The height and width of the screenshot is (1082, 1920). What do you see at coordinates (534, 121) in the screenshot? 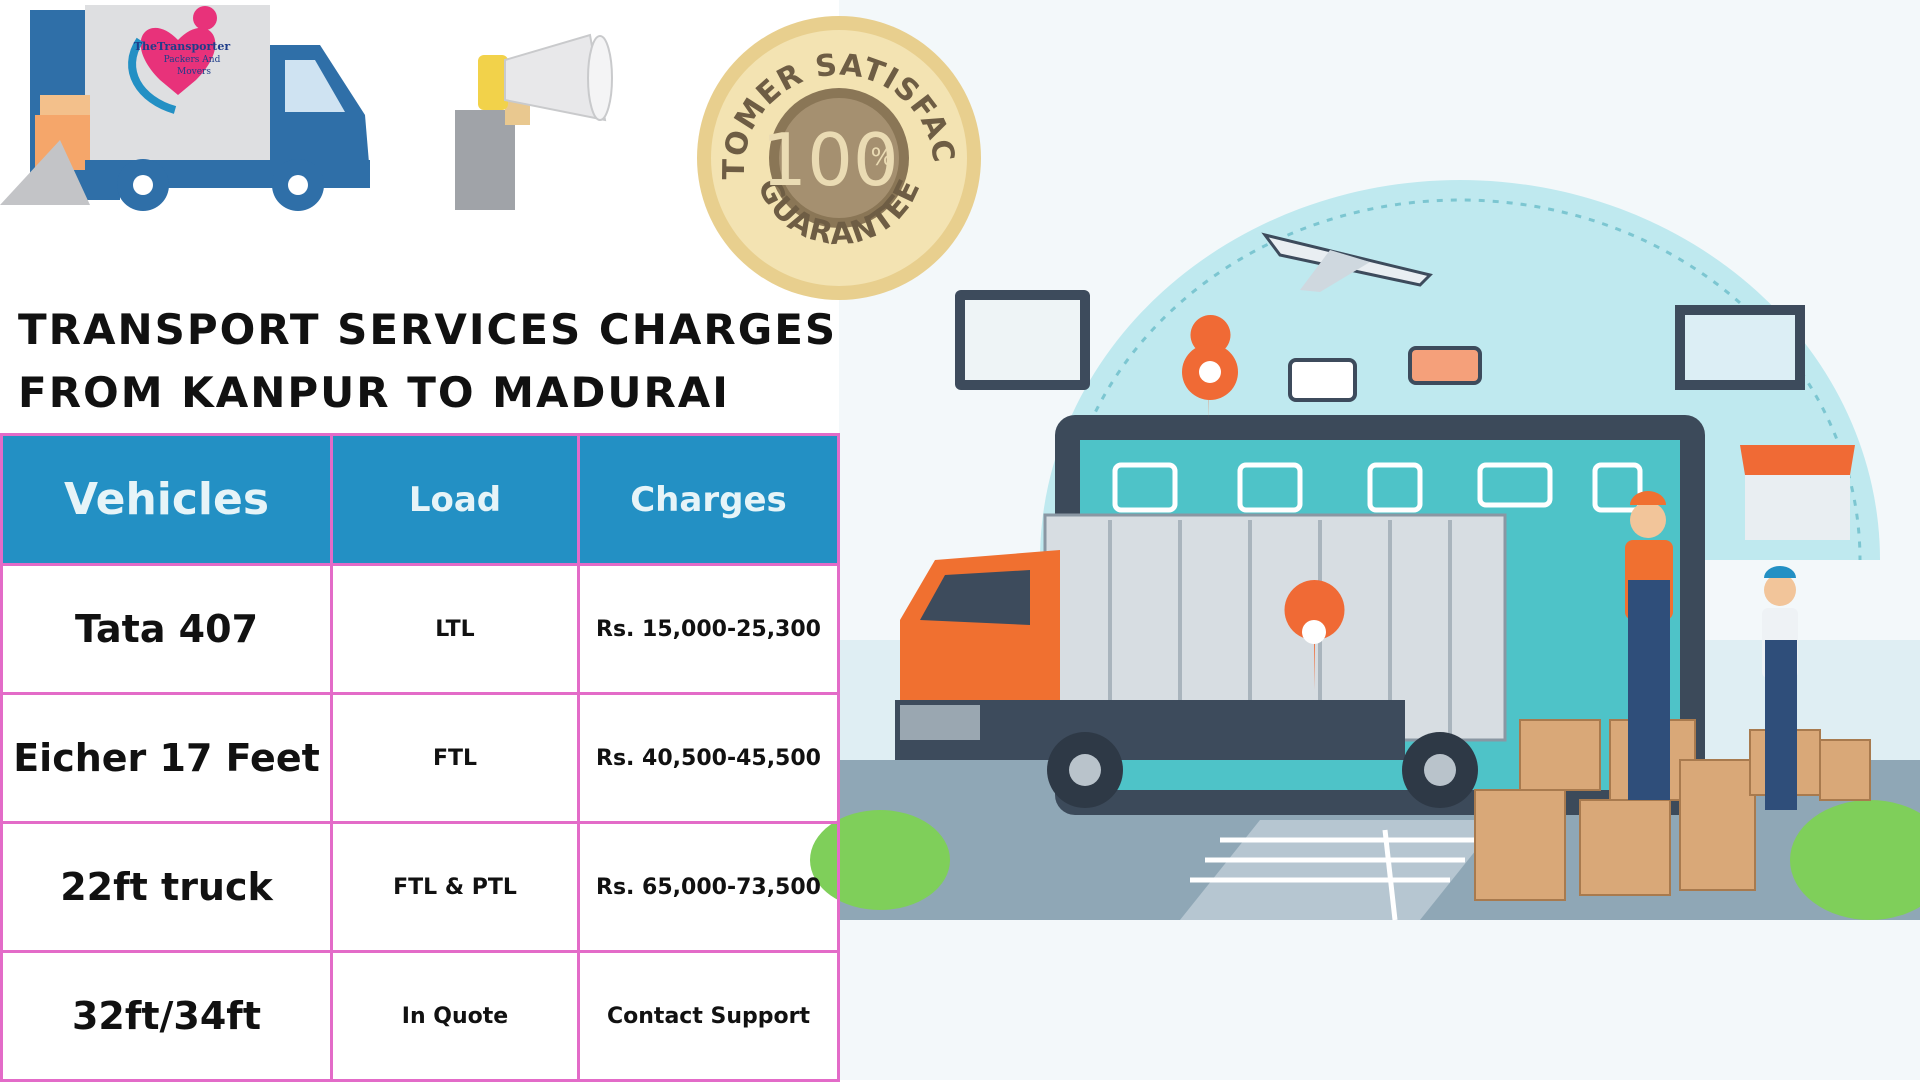
I see `megaphone` at bounding box center [534, 121].